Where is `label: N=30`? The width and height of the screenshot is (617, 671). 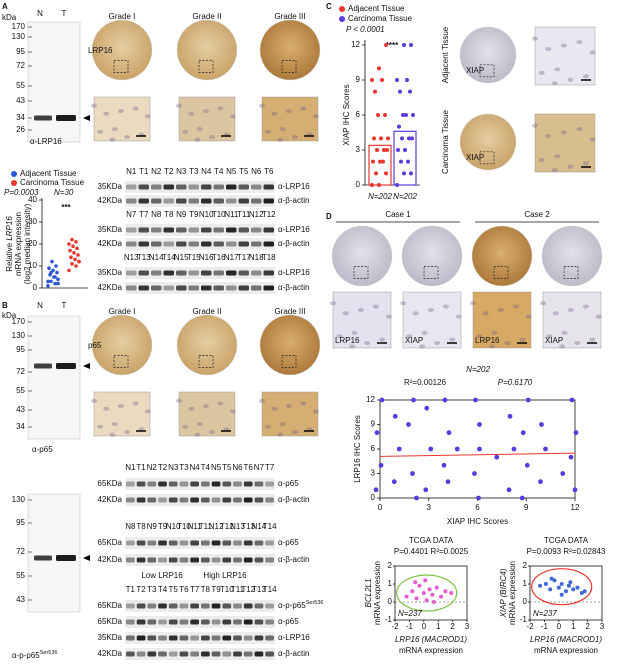
label: N=30 is located at coordinates (64, 192).